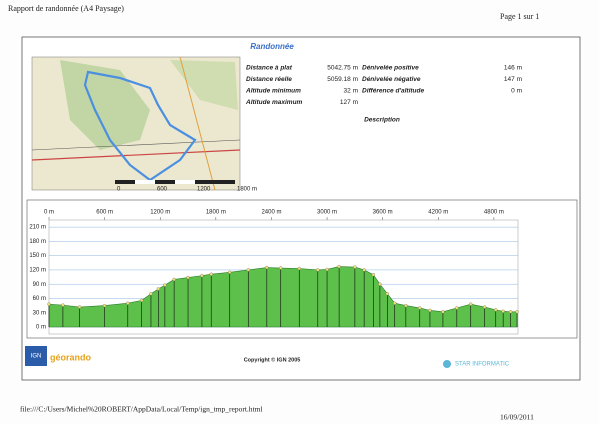 This screenshot has height=424, width=599. What do you see at coordinates (269, 68) in the screenshot?
I see `stat-label: Distance à plat` at bounding box center [269, 68].